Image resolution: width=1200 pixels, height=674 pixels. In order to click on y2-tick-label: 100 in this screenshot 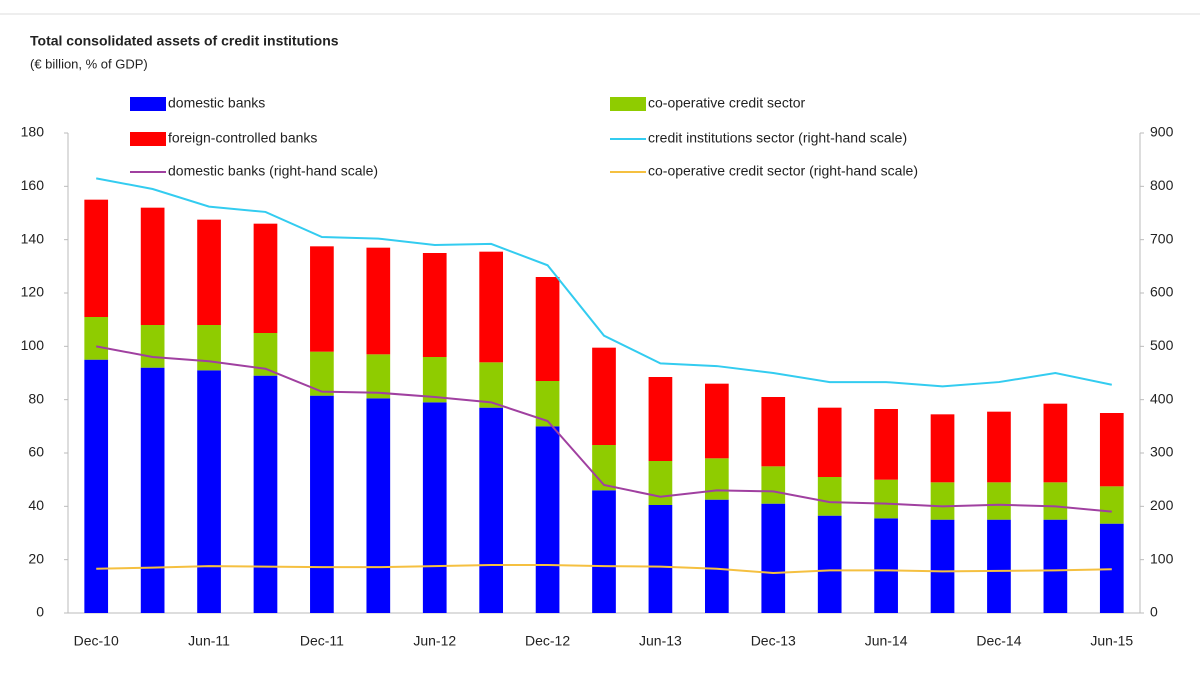, I will do `click(1162, 558)`.